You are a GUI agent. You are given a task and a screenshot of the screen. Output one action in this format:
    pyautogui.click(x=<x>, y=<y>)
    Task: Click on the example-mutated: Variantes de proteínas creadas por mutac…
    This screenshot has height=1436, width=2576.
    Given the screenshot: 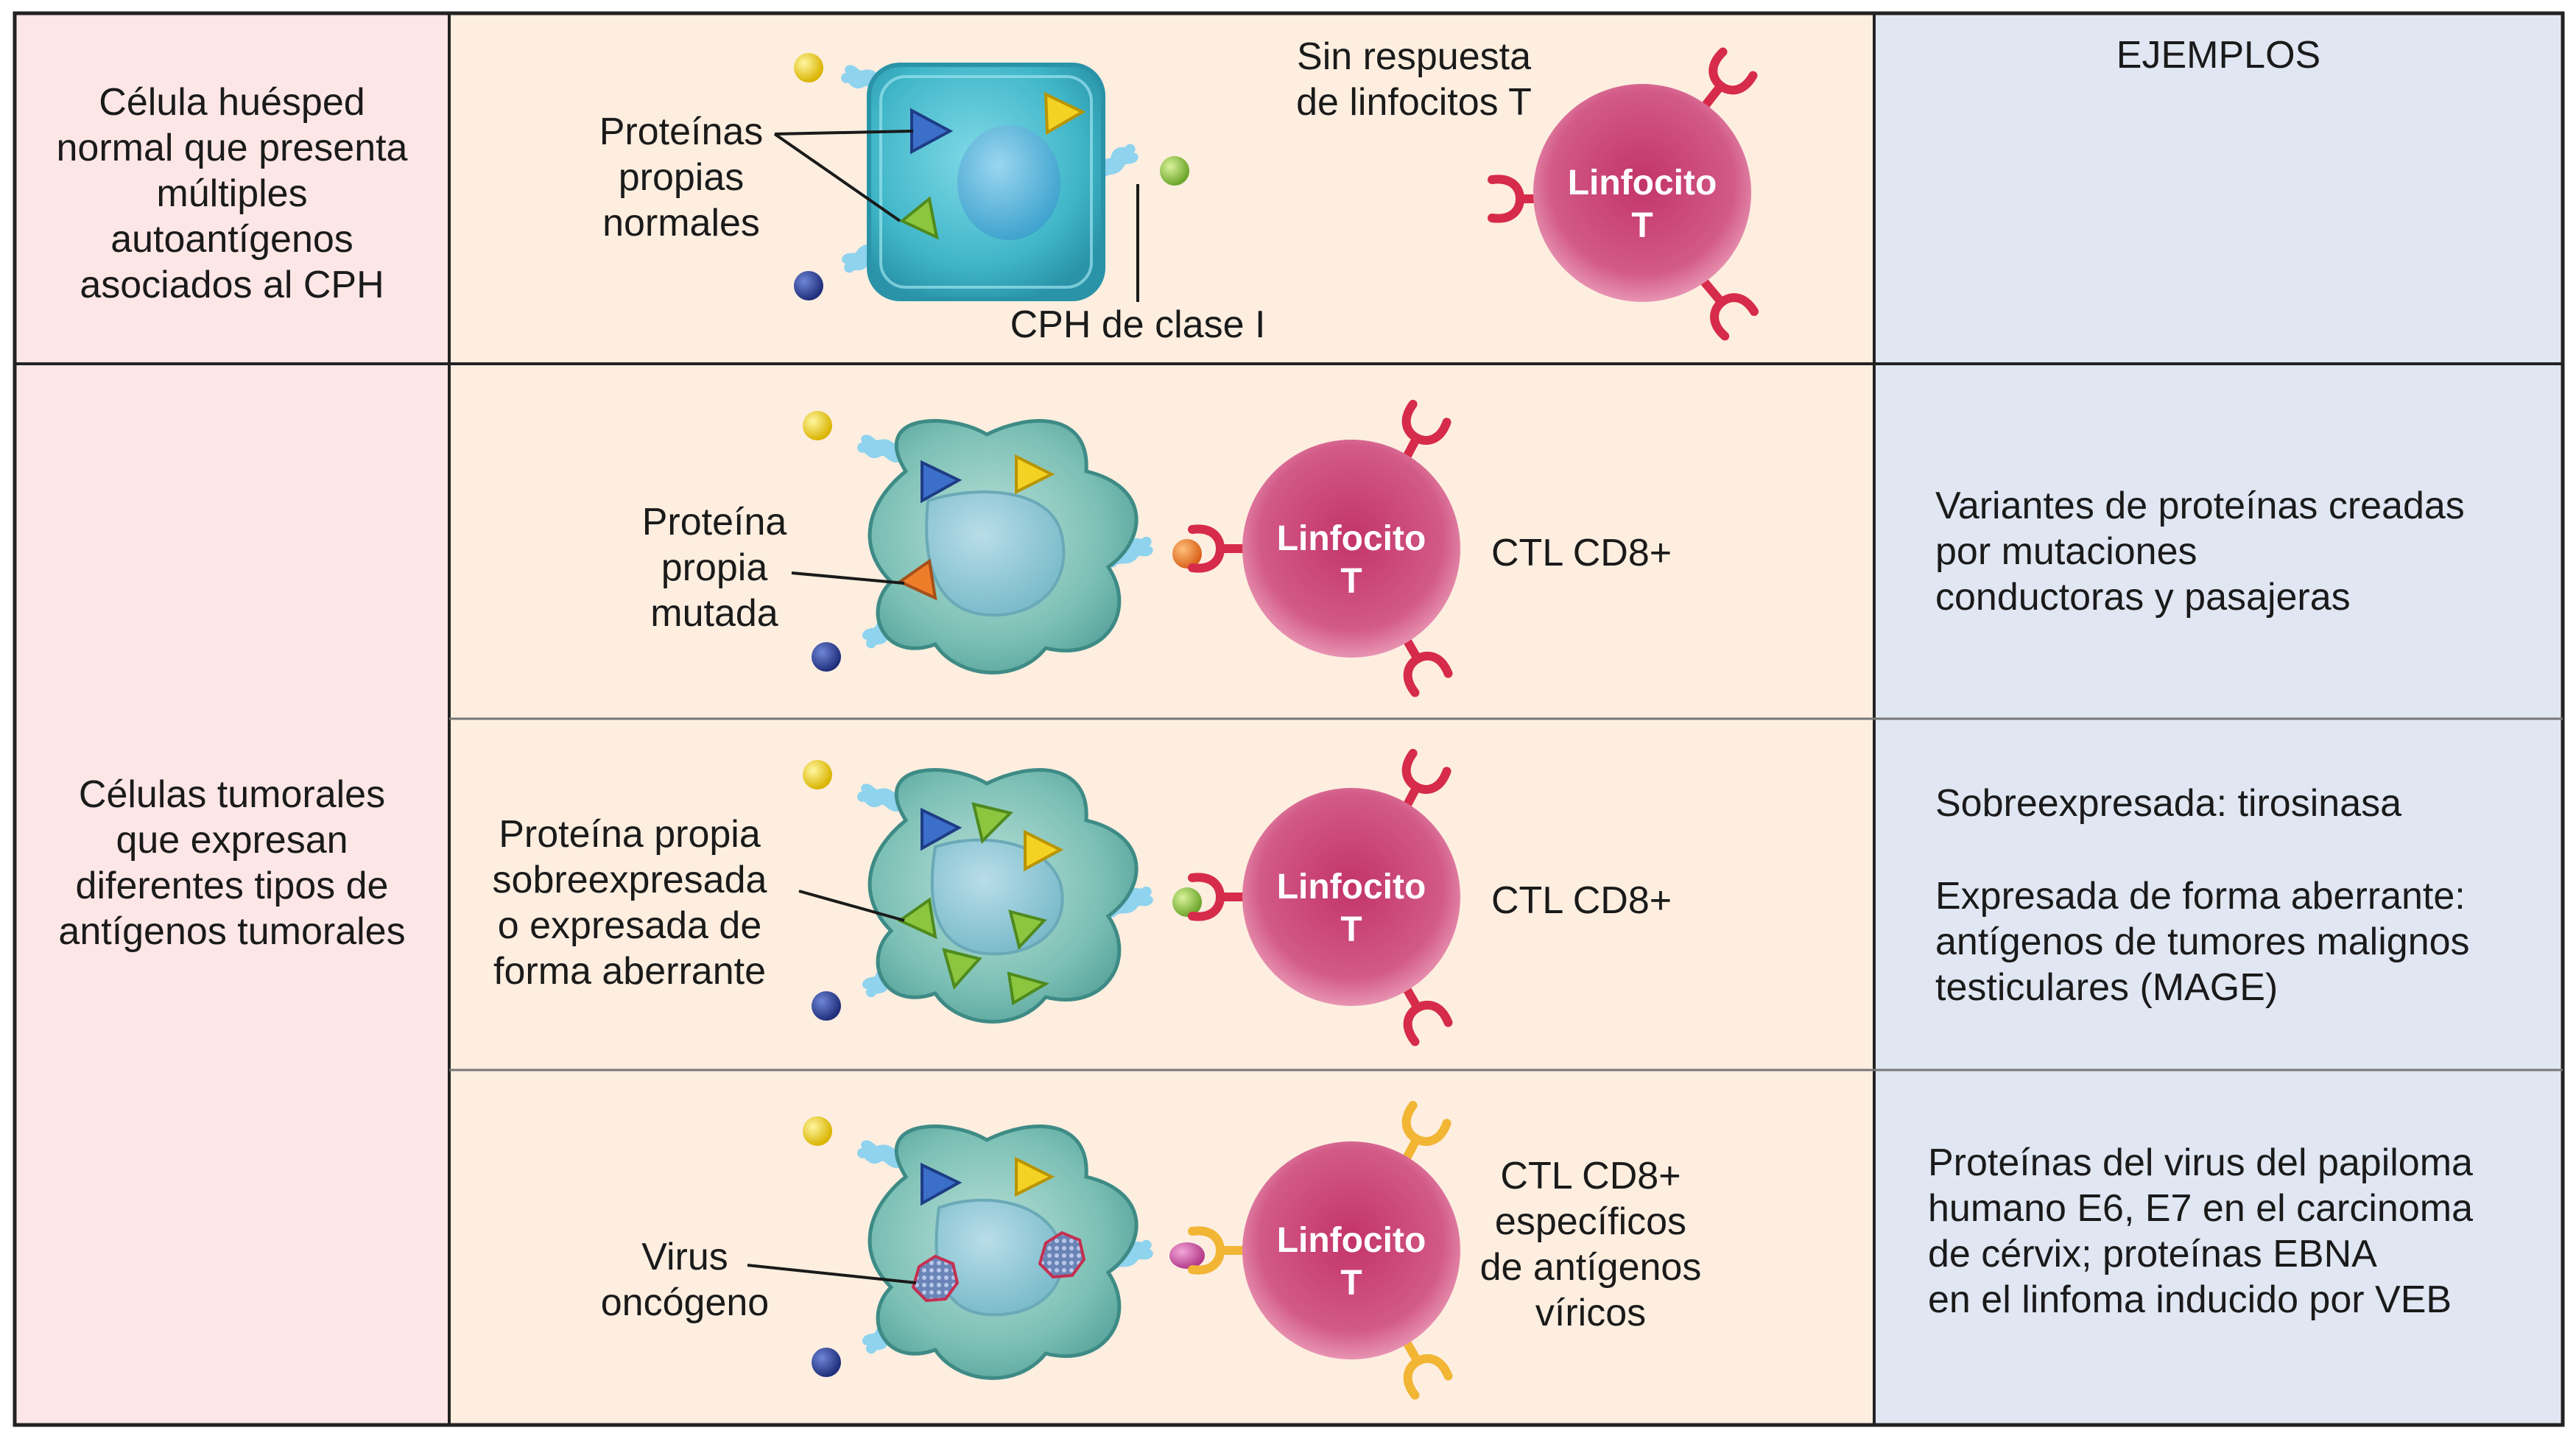 What is the action you would take?
    pyautogui.click(x=2200, y=552)
    